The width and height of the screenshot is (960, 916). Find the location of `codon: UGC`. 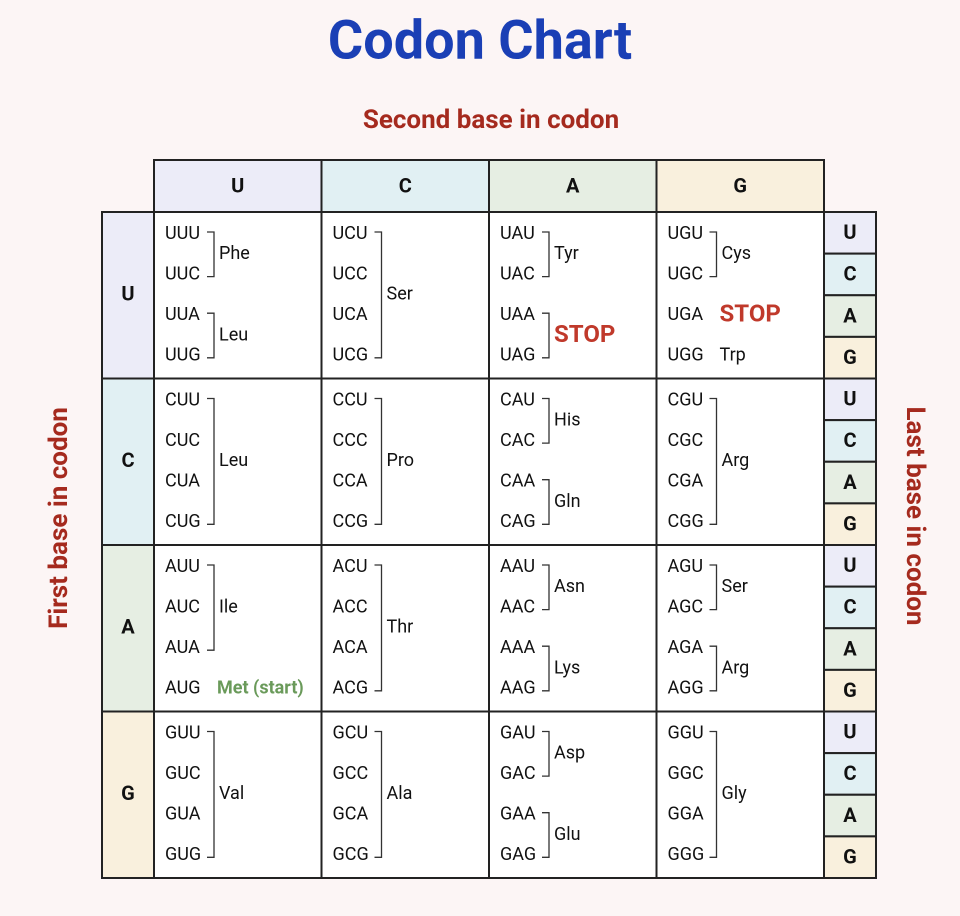

codon: UGC is located at coordinates (686, 273).